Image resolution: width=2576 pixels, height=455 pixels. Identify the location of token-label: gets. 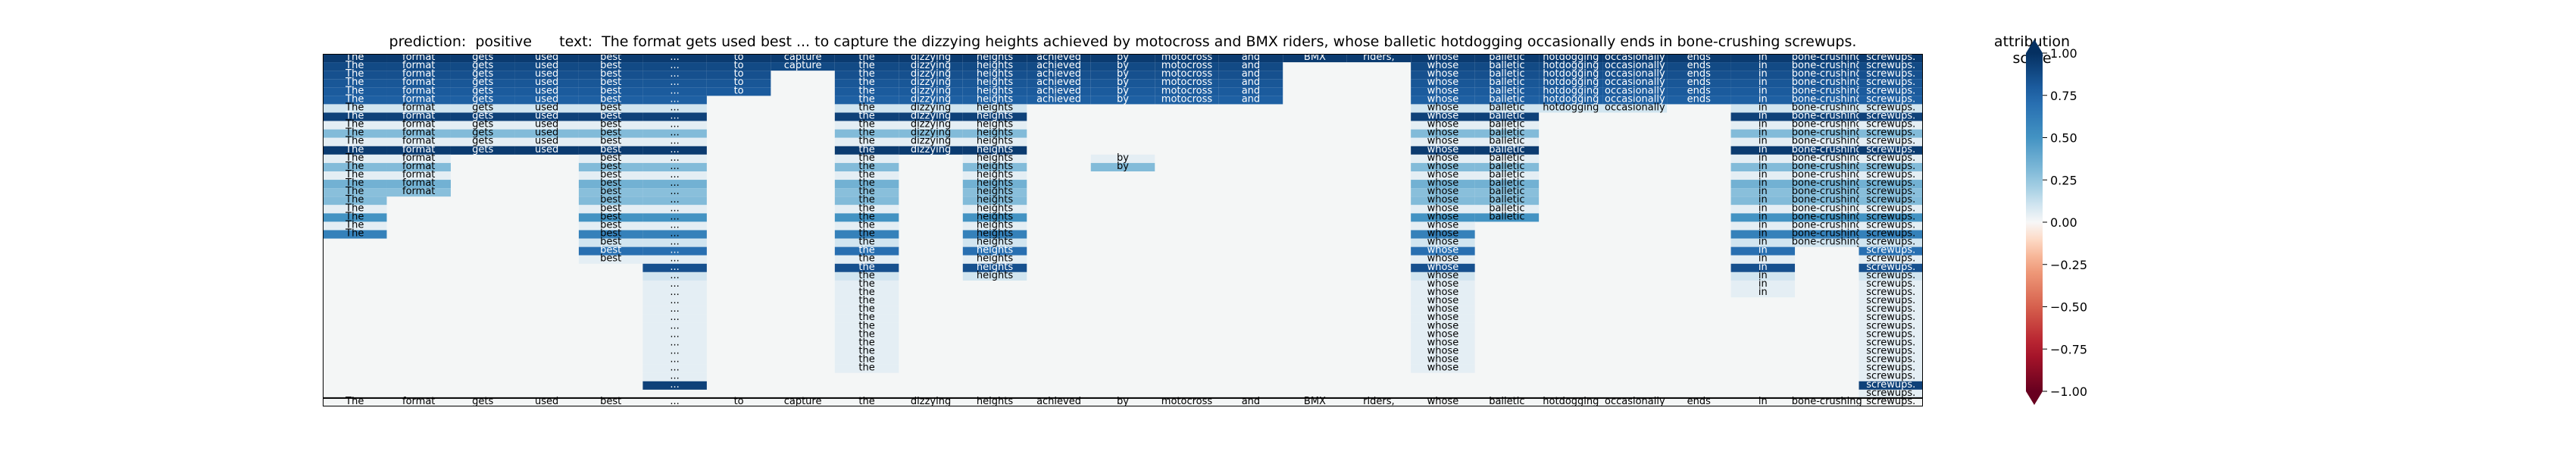
(482, 124).